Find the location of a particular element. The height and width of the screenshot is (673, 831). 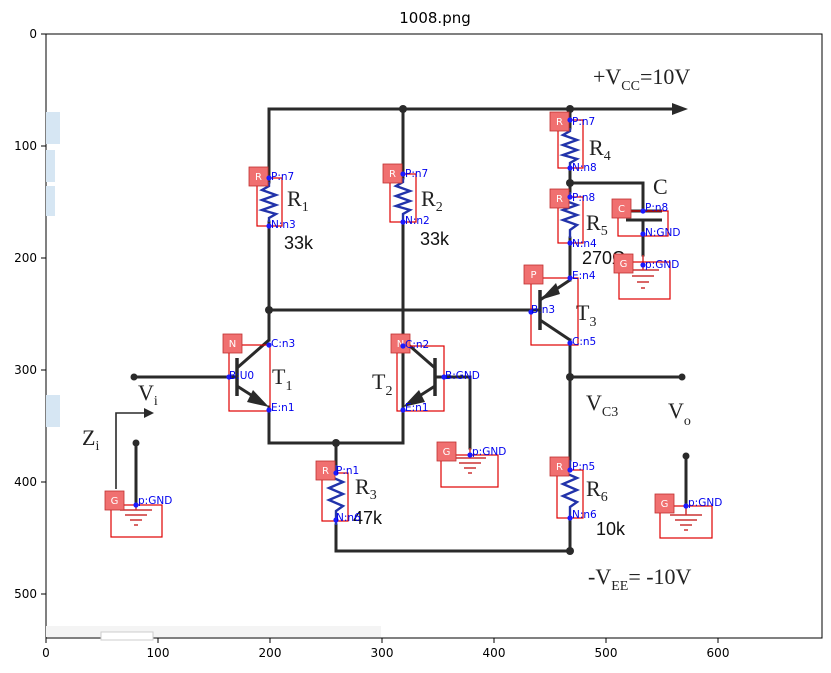

resistor-r4-symbol is located at coordinates (570, 148).